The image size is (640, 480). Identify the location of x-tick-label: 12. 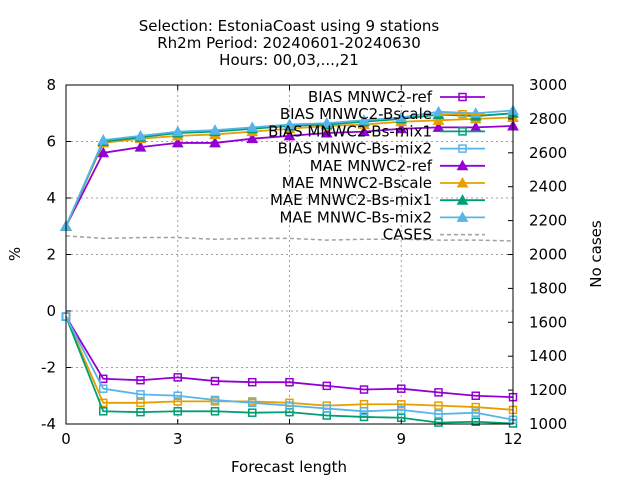
(512, 439).